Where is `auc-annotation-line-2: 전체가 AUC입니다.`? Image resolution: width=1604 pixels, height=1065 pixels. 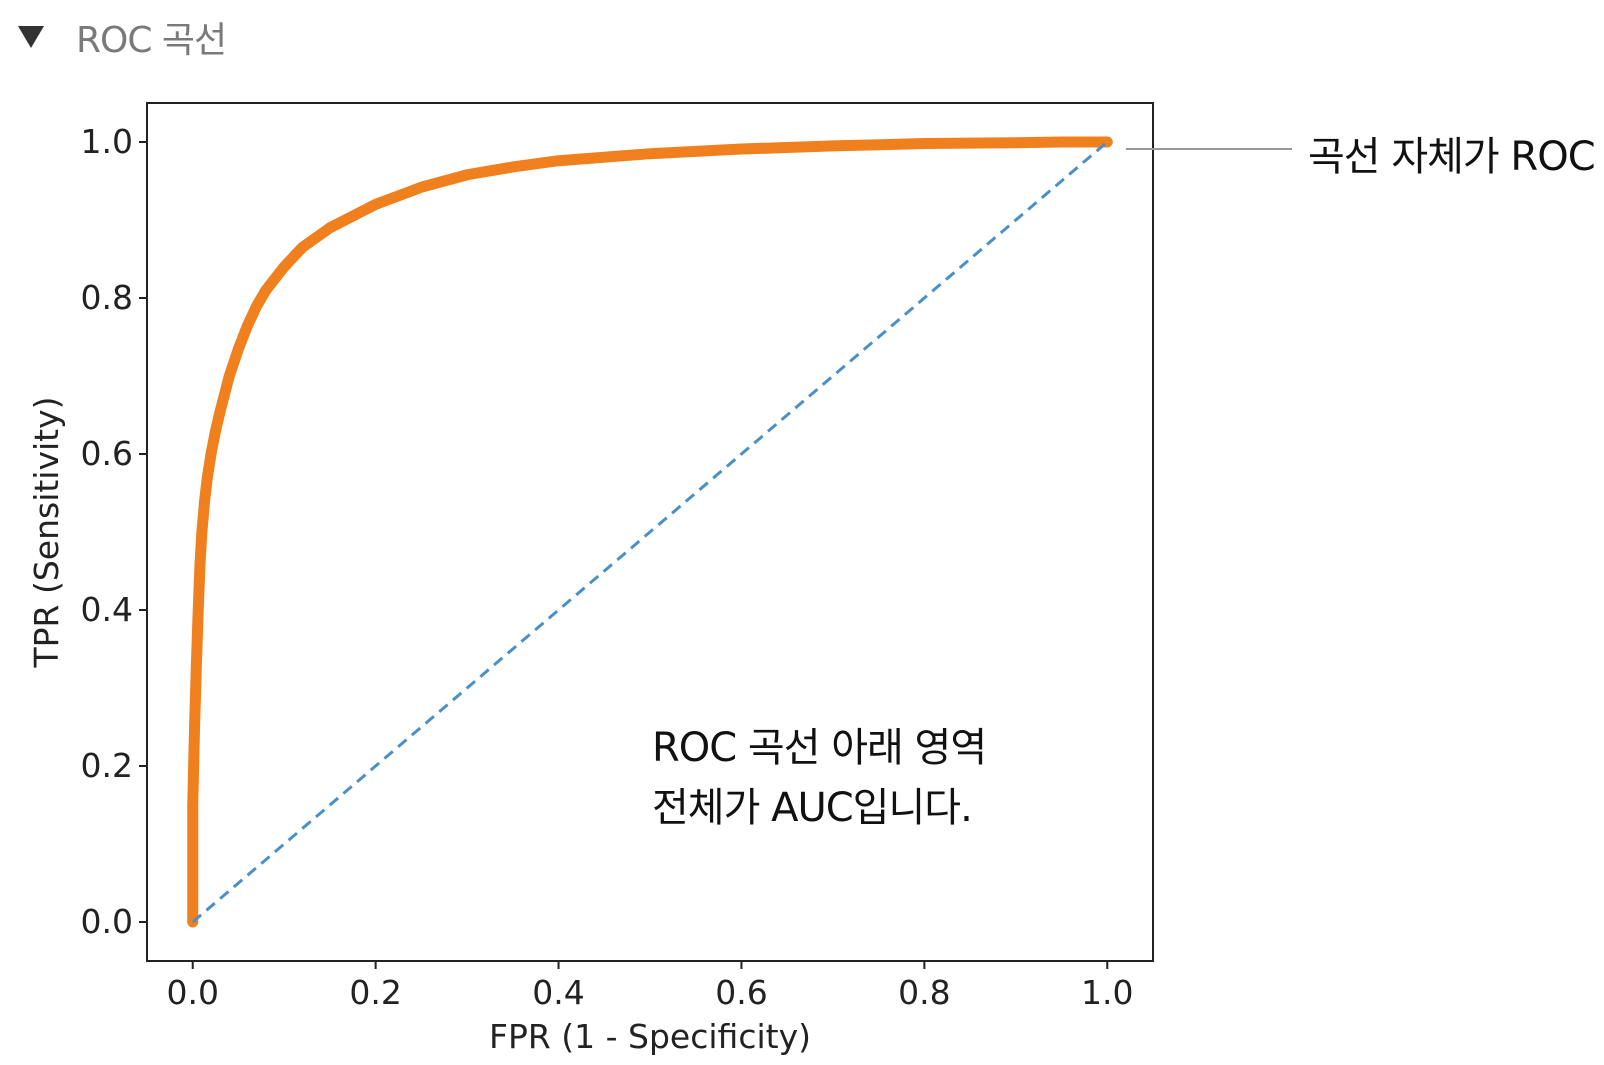
auc-annotation-line-2: 전체가 AUC입니다. is located at coordinates (812, 808).